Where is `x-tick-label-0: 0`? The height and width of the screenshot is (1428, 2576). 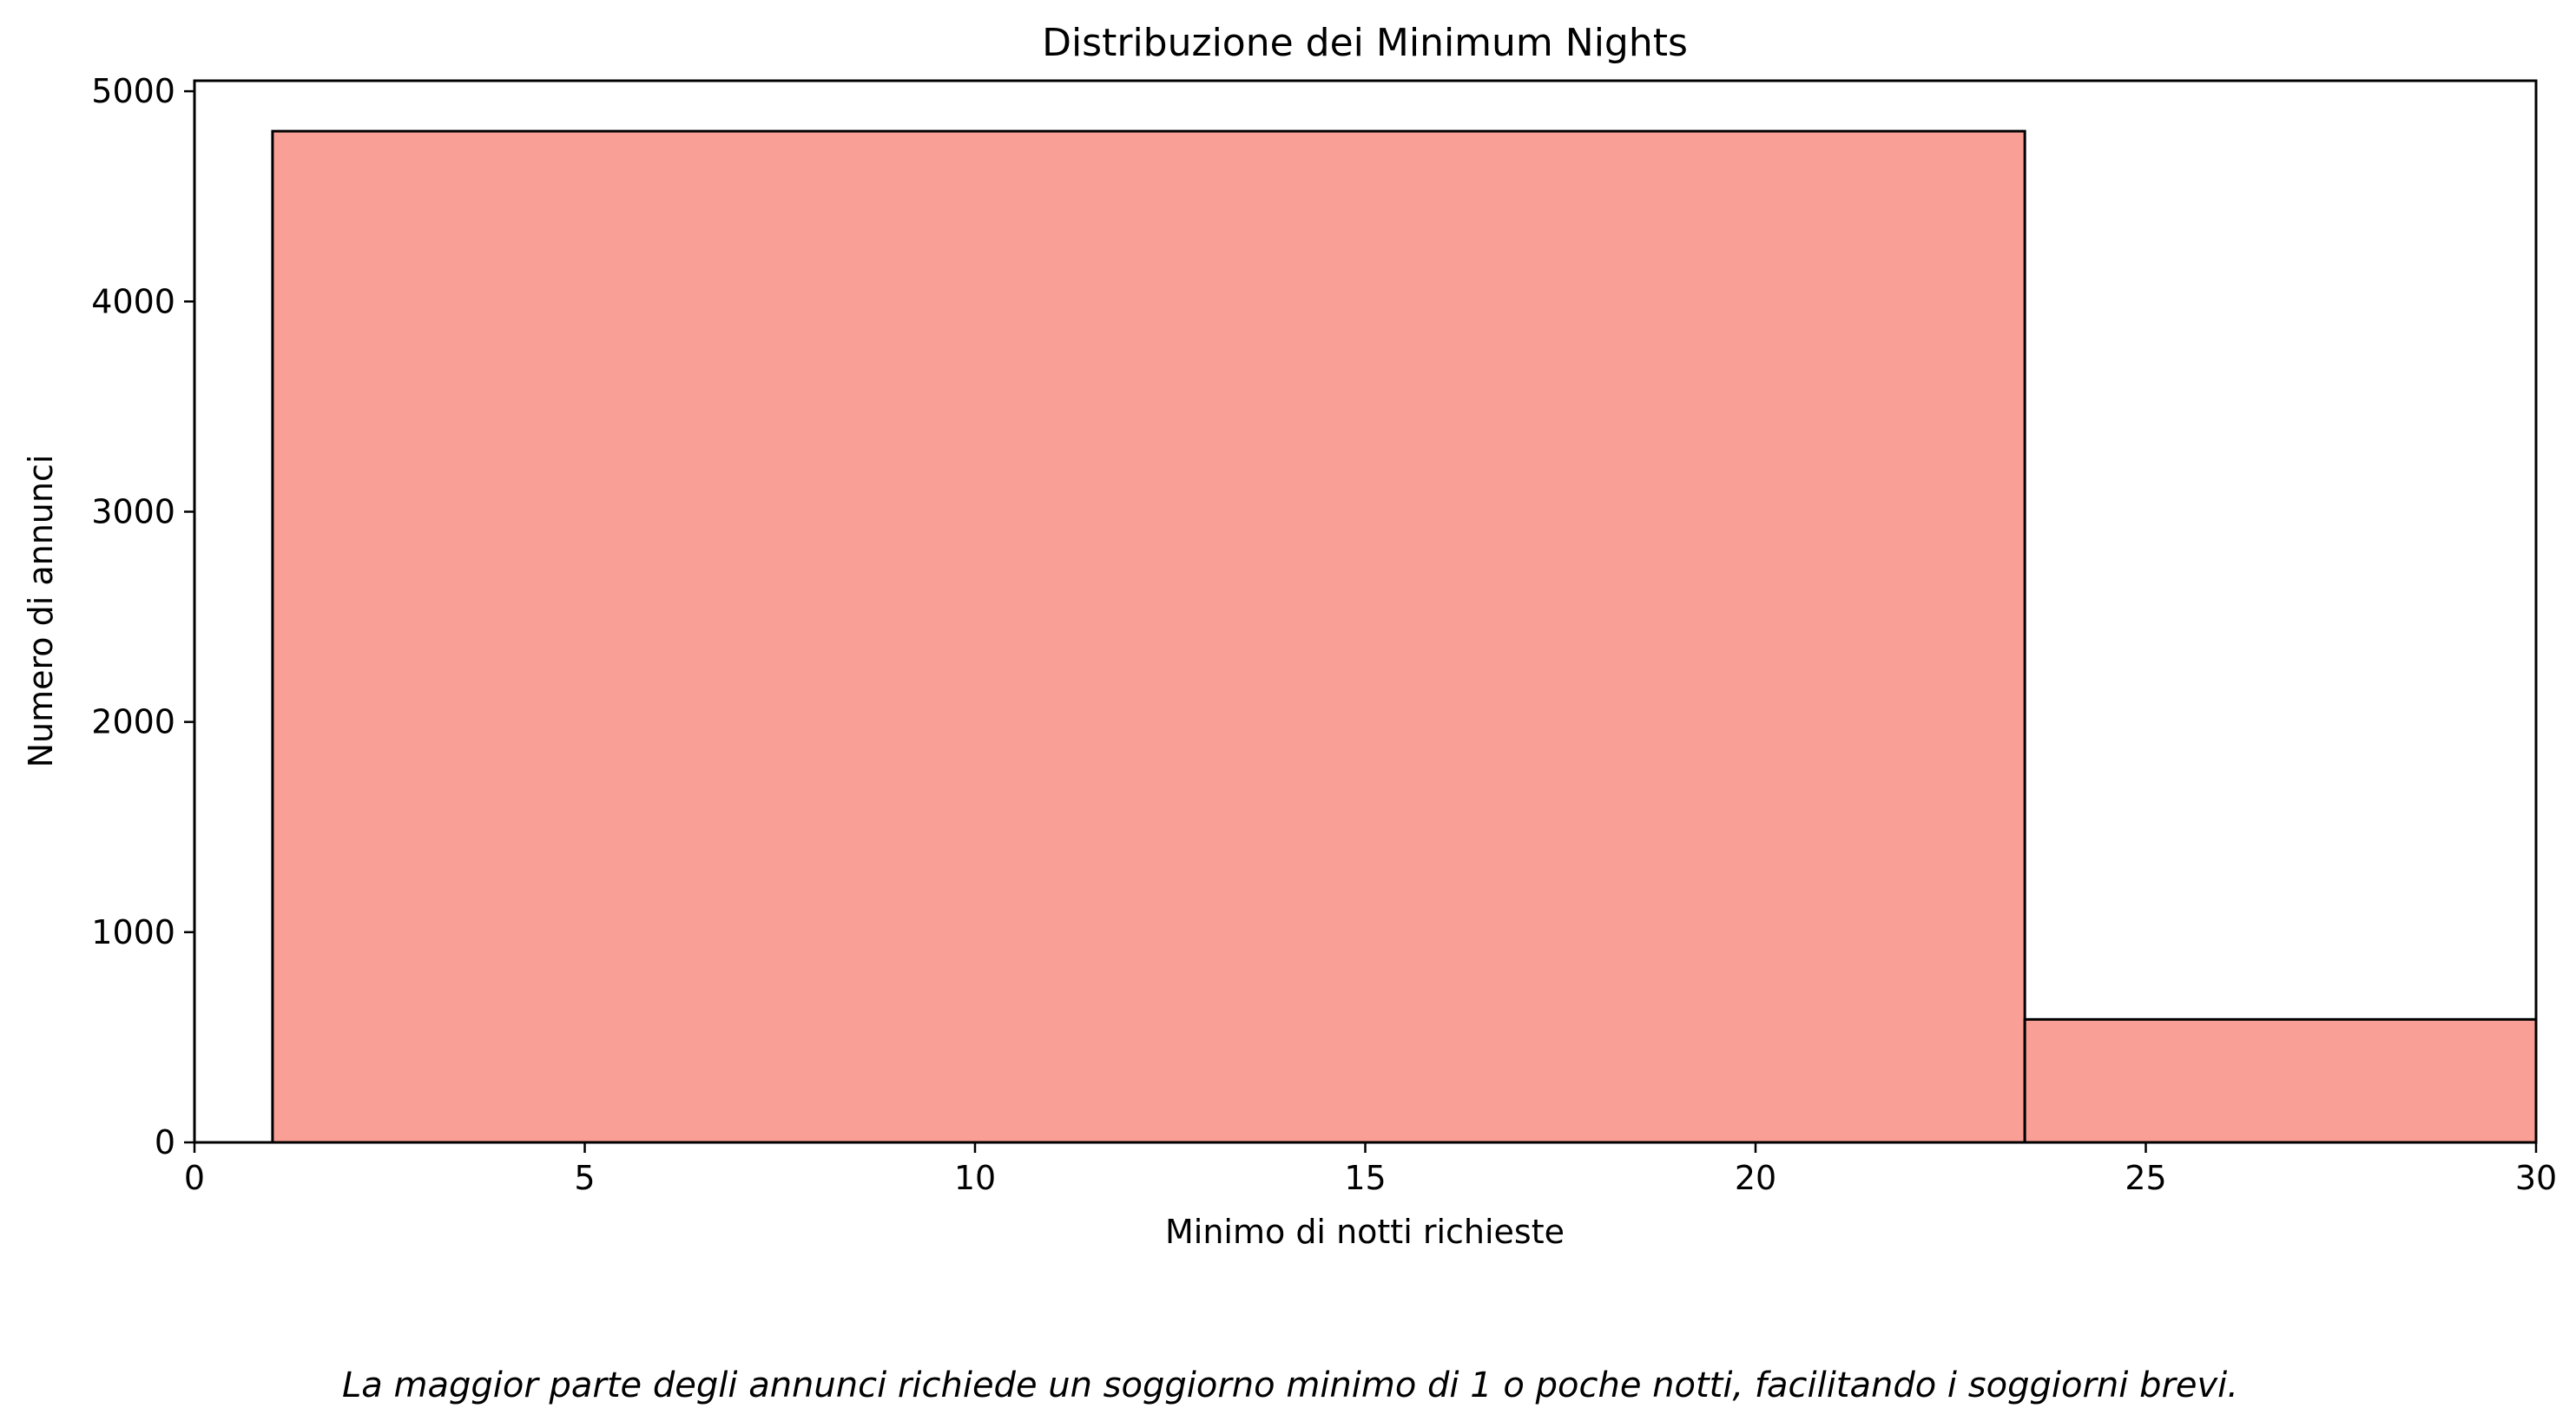 x-tick-label-0: 0 is located at coordinates (194, 1178).